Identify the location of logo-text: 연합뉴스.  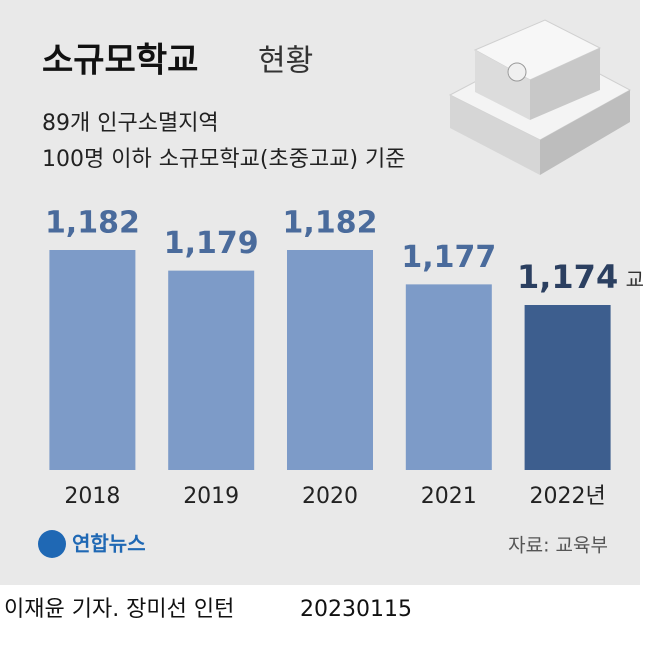
(109, 544).